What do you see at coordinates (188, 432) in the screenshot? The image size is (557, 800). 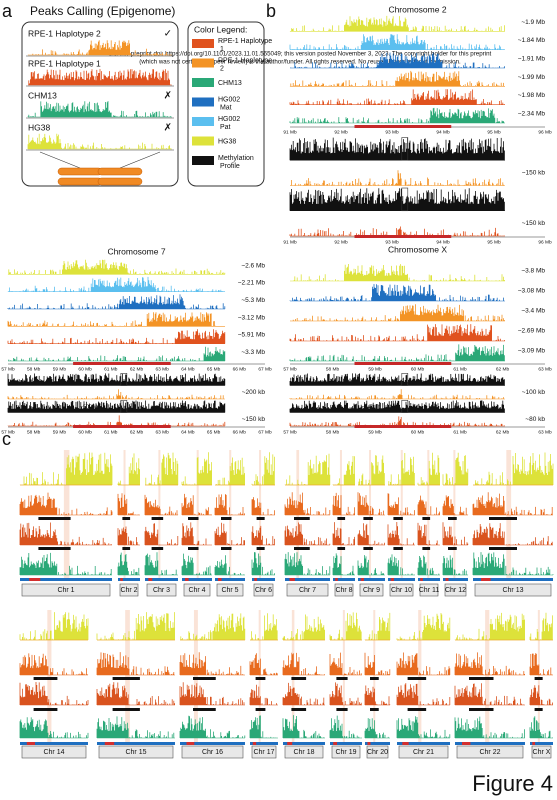 I see `axis-label: 64 Mb` at bounding box center [188, 432].